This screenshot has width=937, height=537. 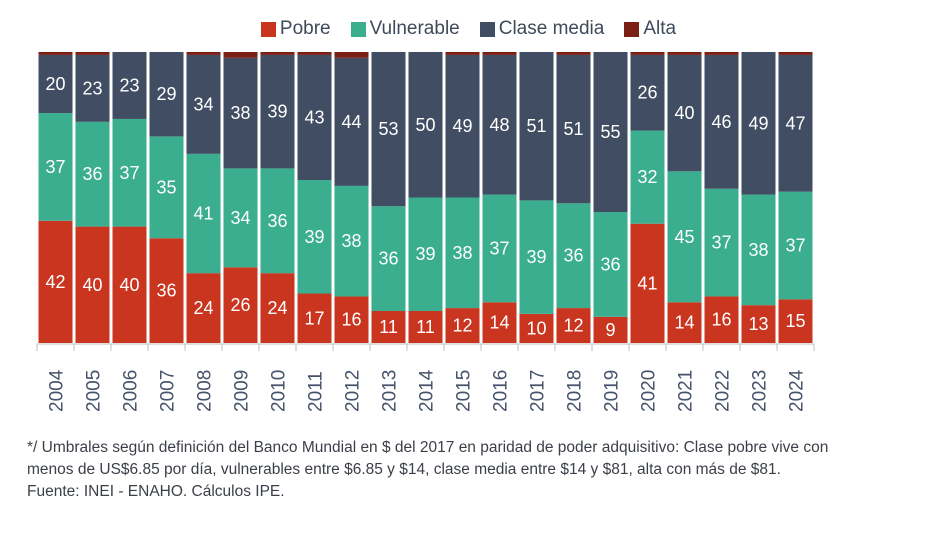 I want to click on bar-segment-pobre-2019, so click(x=610, y=329).